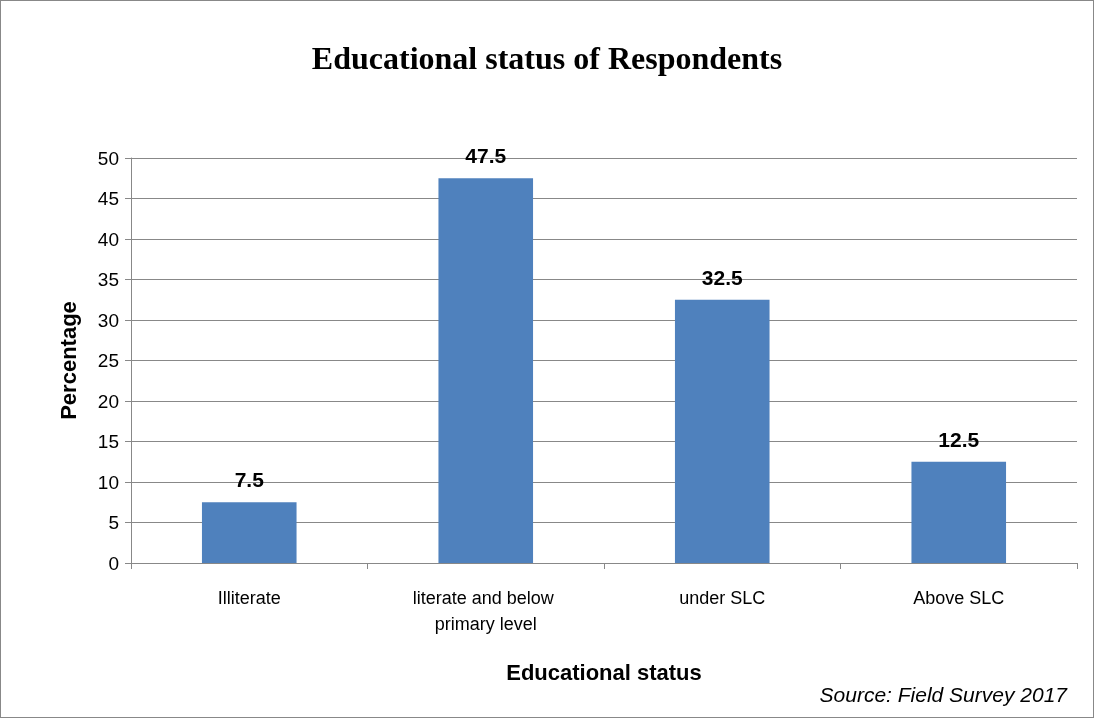 The width and height of the screenshot is (1094, 718). I want to click on x-tick-label: Illiterate, so click(249, 598).